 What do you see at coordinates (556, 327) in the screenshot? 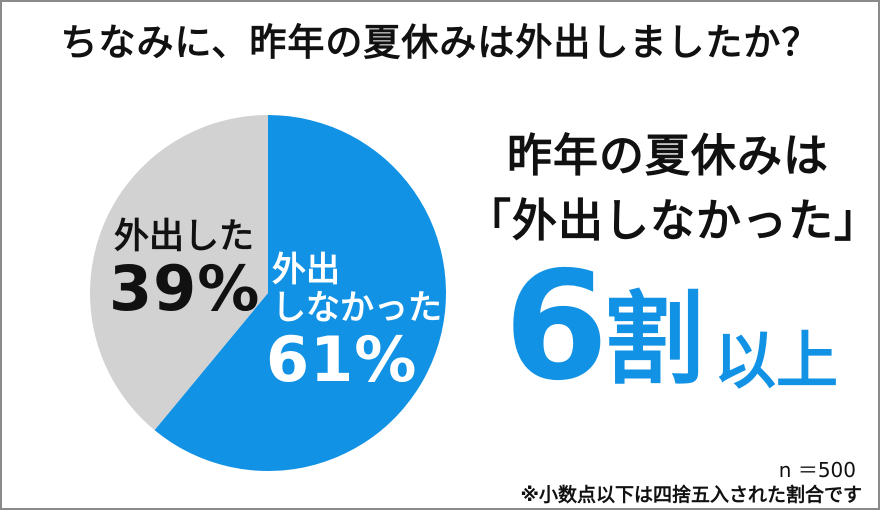
I see `big-result-number: 6` at bounding box center [556, 327].